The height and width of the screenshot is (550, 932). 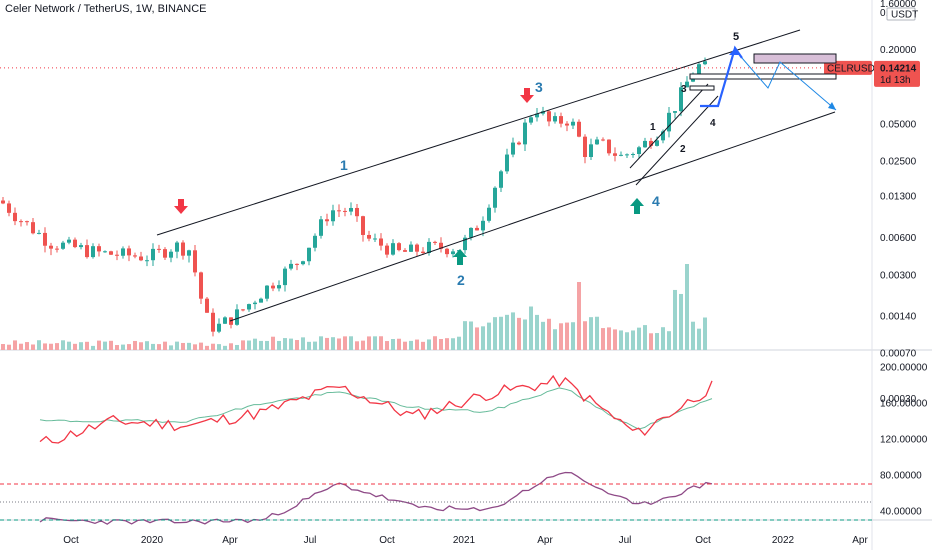 I want to click on wave-label-4: 4, so click(x=656, y=201).